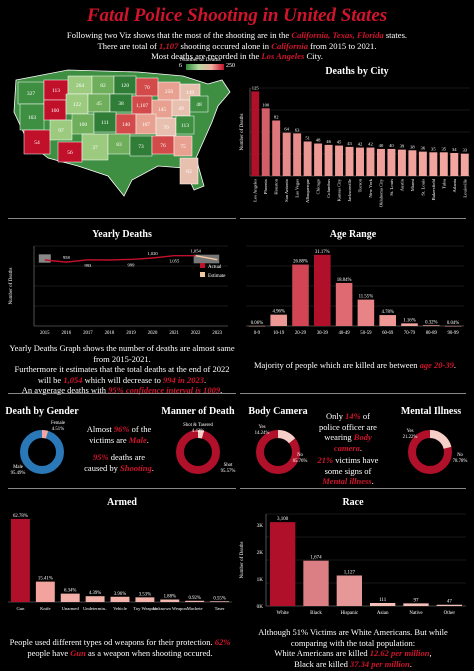 The width and height of the screenshot is (474, 671). I want to click on map-state-label: 149, so click(190, 93).